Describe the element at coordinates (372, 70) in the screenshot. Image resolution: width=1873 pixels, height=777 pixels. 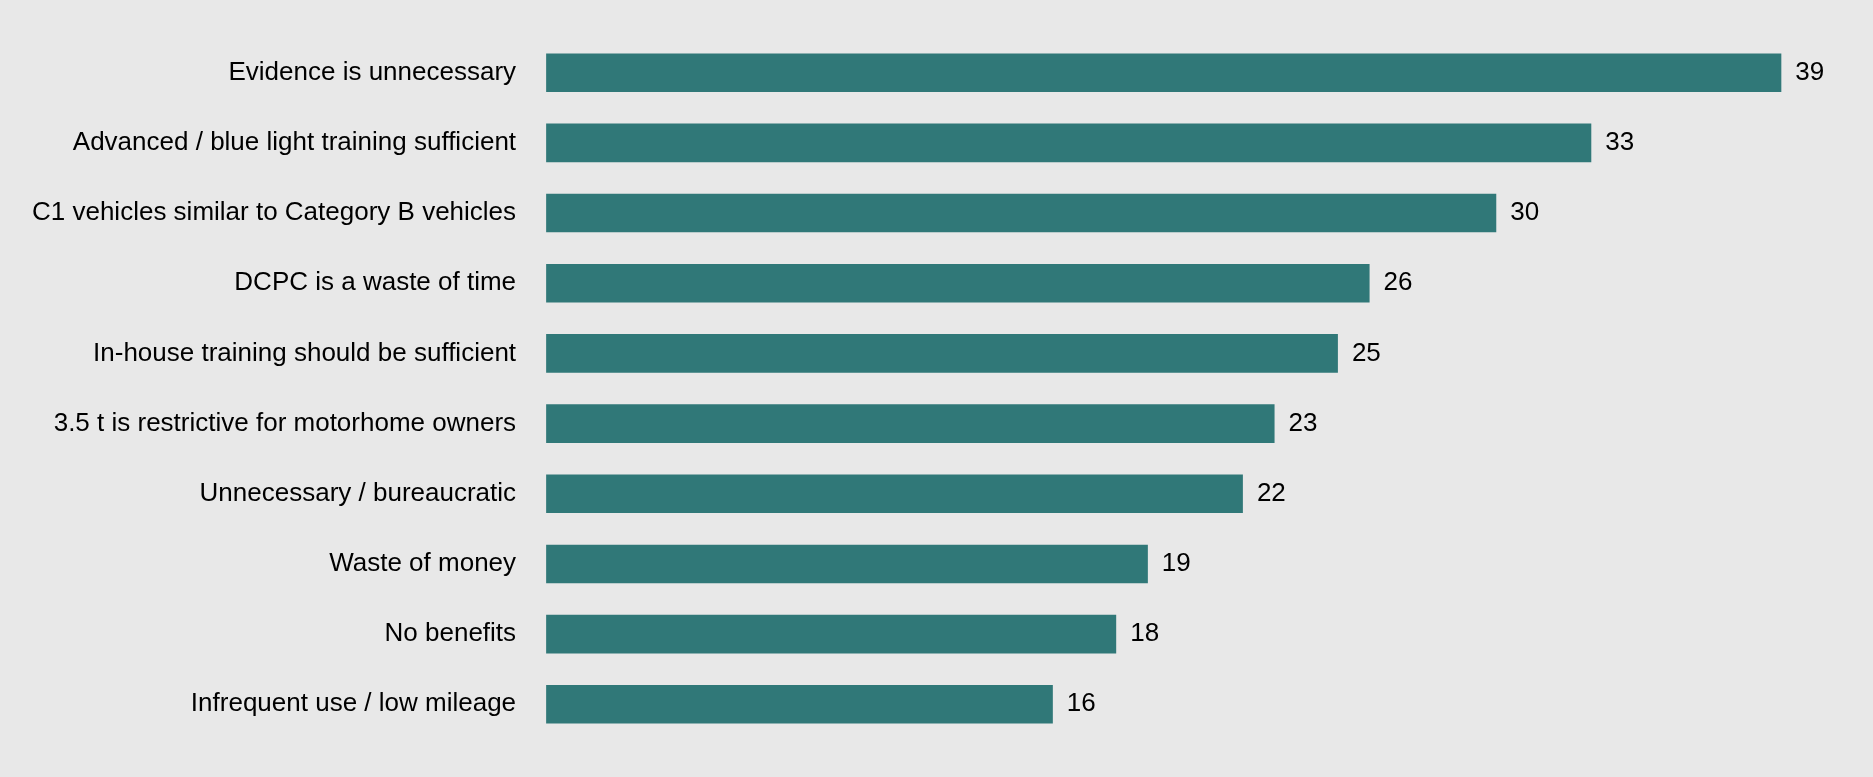
I see `y-tick-label: Evidence is unnecessary` at that location.